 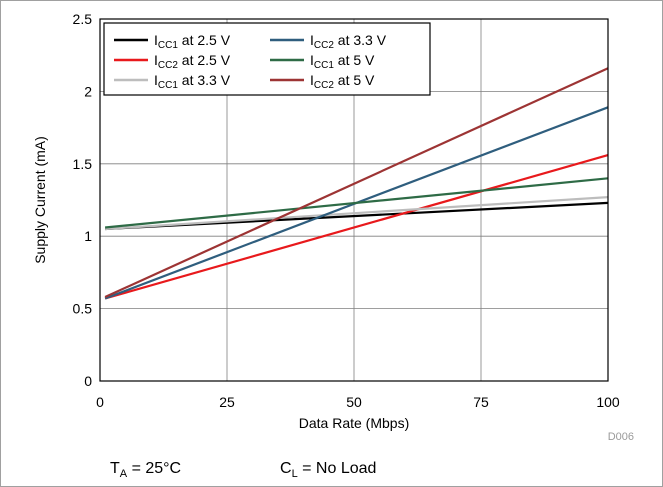 What do you see at coordinates (88, 236) in the screenshot?
I see `y-tick-label: 1` at bounding box center [88, 236].